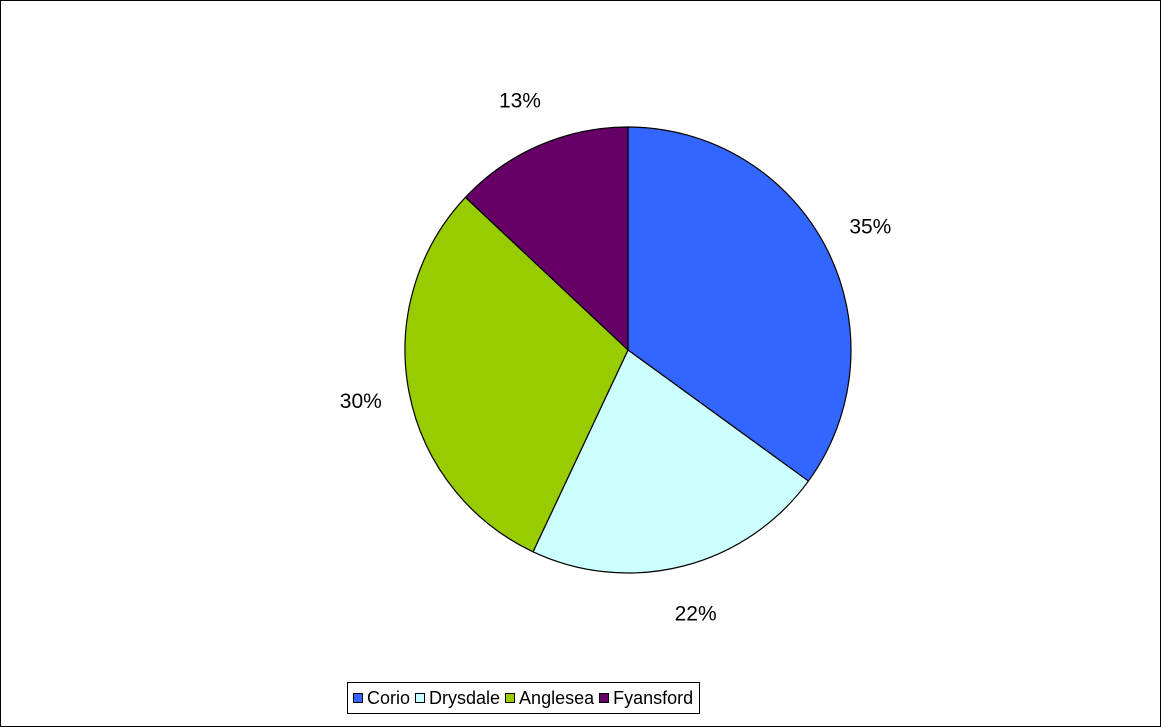  I want to click on data-label-corio: 35%, so click(870, 227).